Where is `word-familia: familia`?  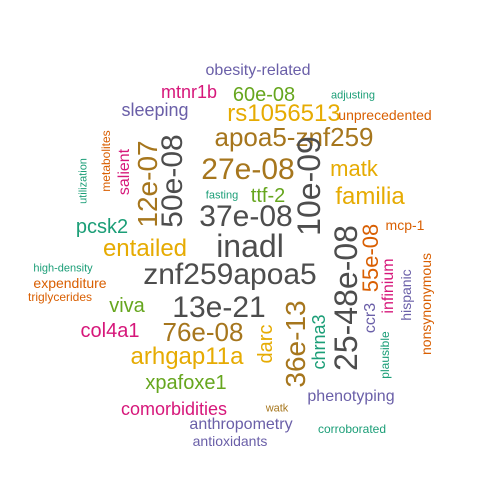
word-familia: familia is located at coordinates (370, 196).